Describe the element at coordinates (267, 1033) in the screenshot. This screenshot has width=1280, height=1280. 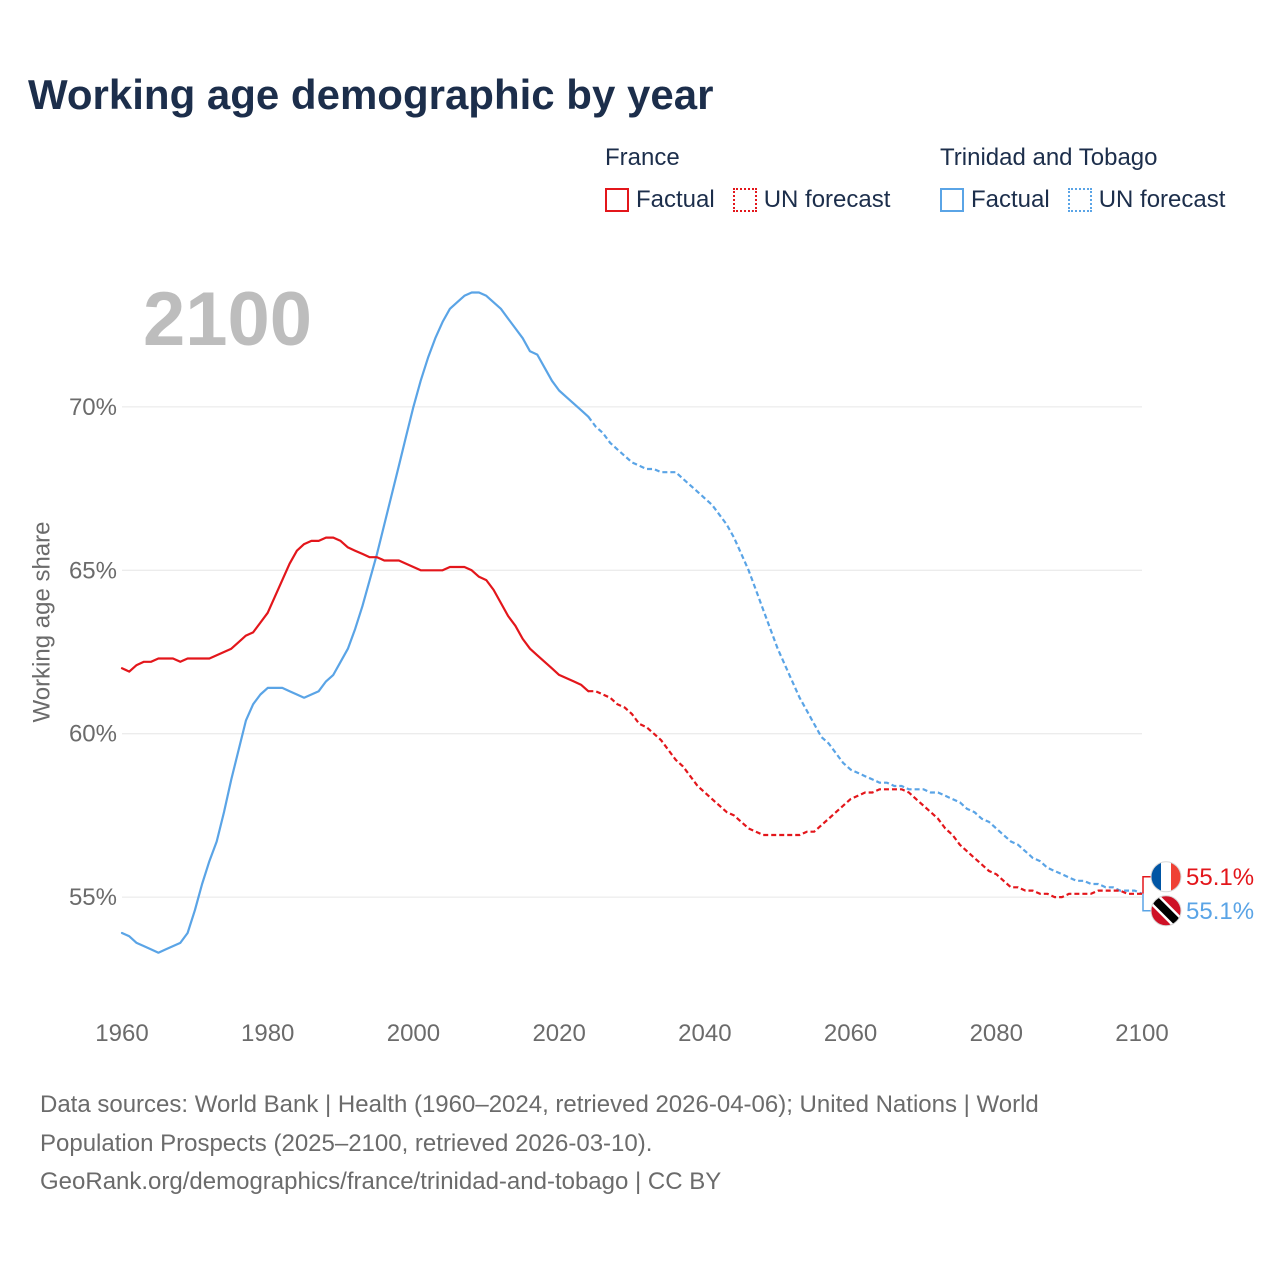
I see `x-tick-label: 1980` at that location.